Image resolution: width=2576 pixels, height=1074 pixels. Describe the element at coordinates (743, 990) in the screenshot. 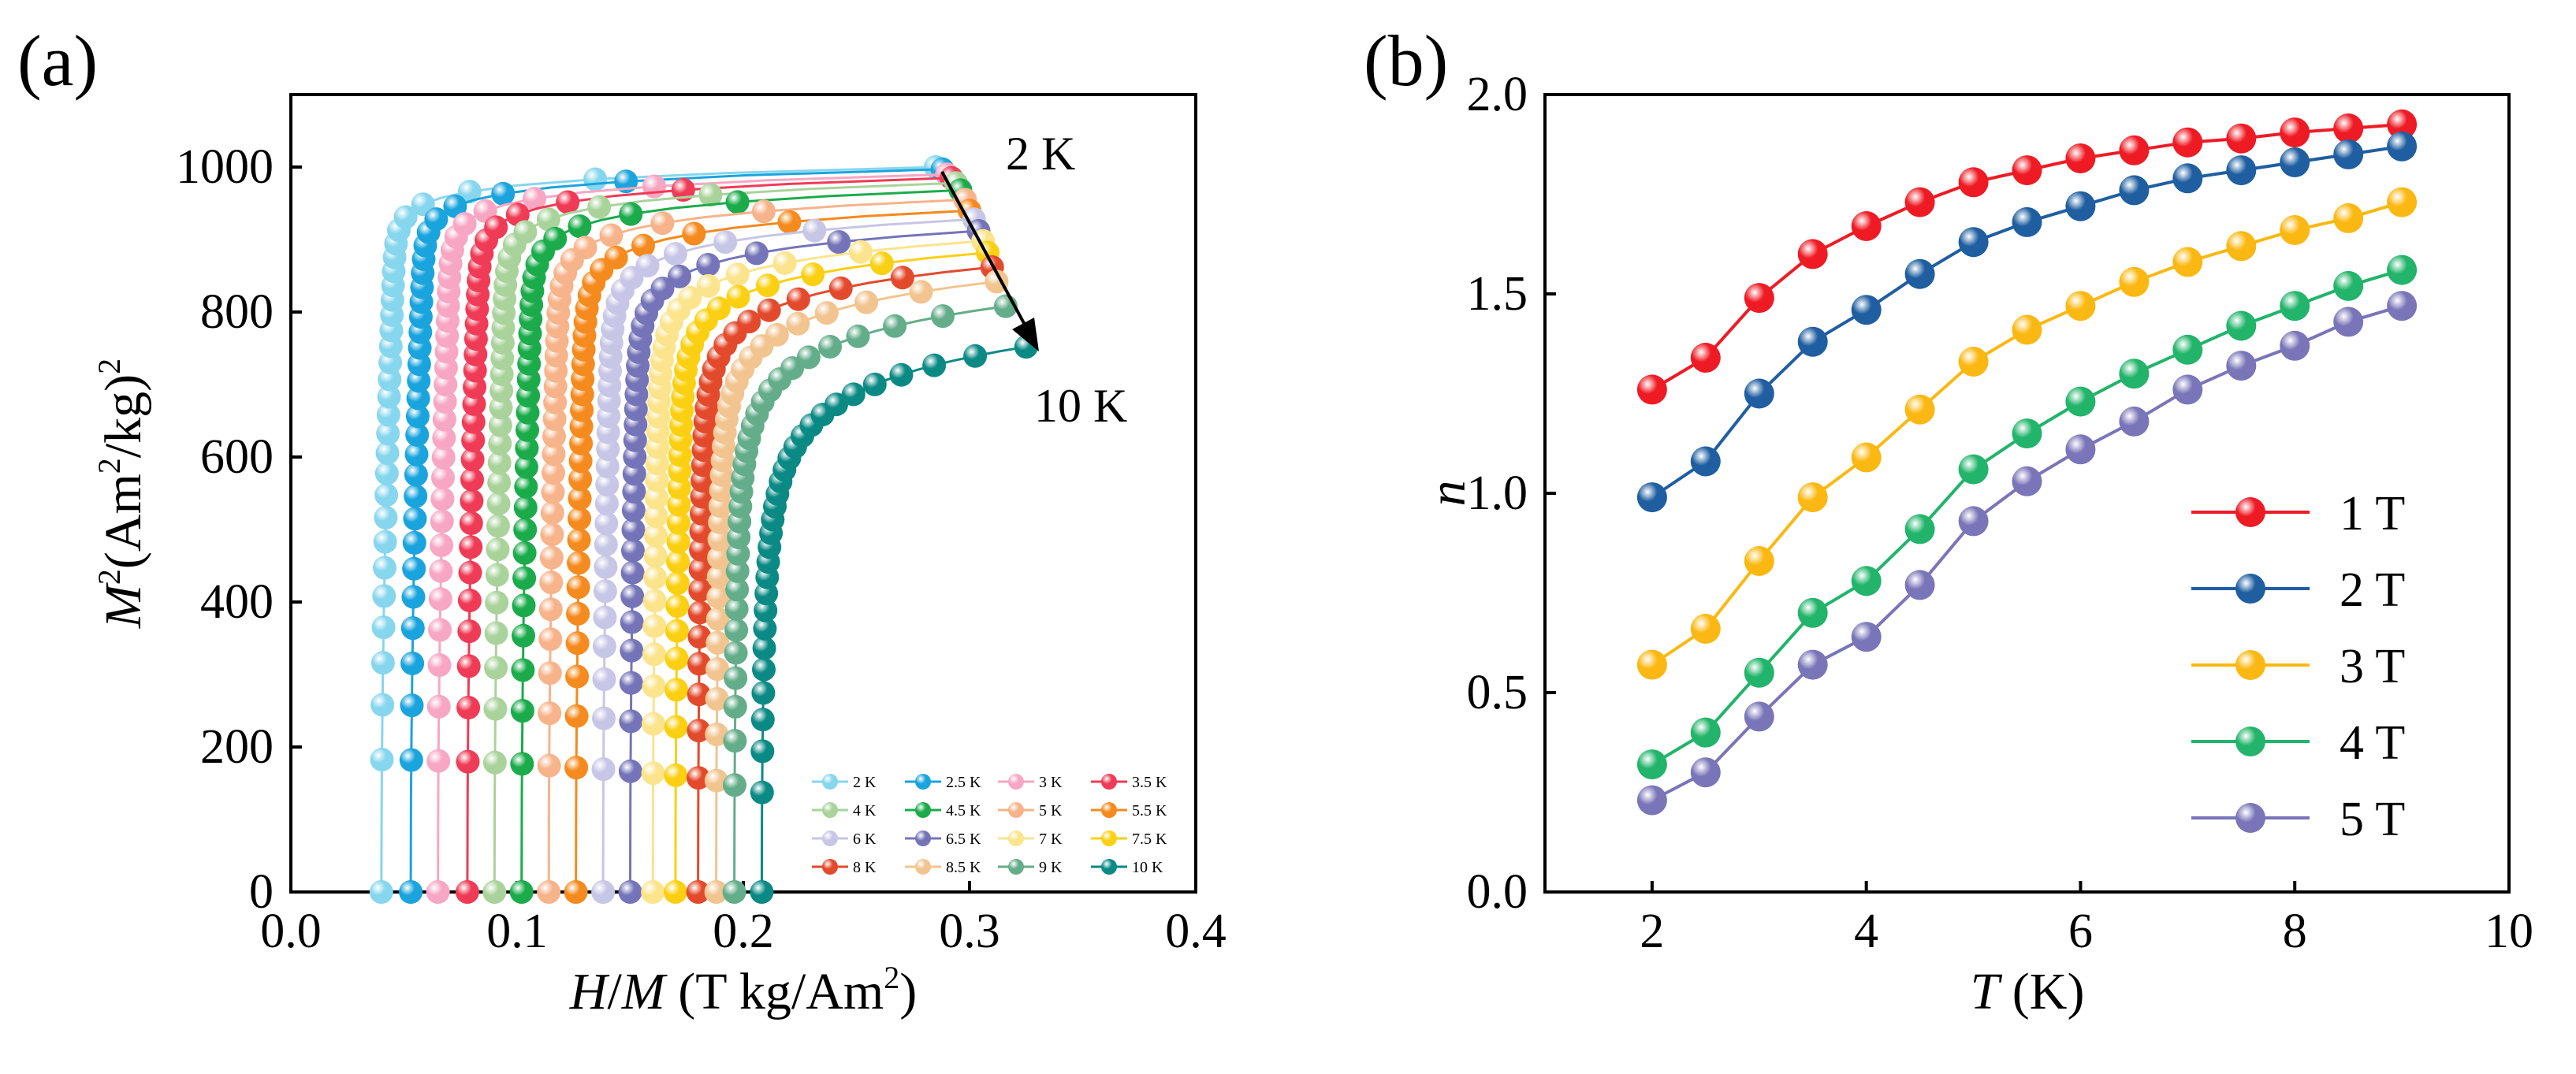

I see `panel-a-xlabel: H/M (T kg/Am2)` at that location.